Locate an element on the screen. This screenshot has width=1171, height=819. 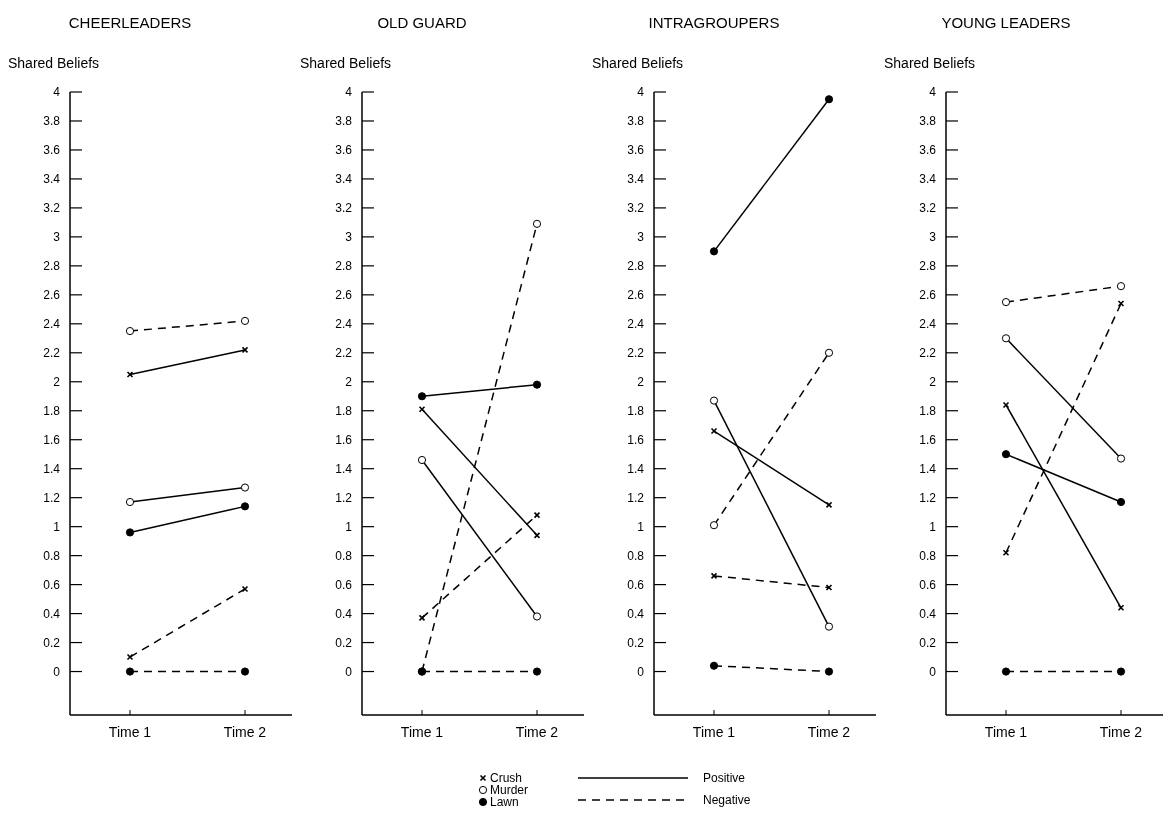
text: Positive is located at coordinates (724, 778).